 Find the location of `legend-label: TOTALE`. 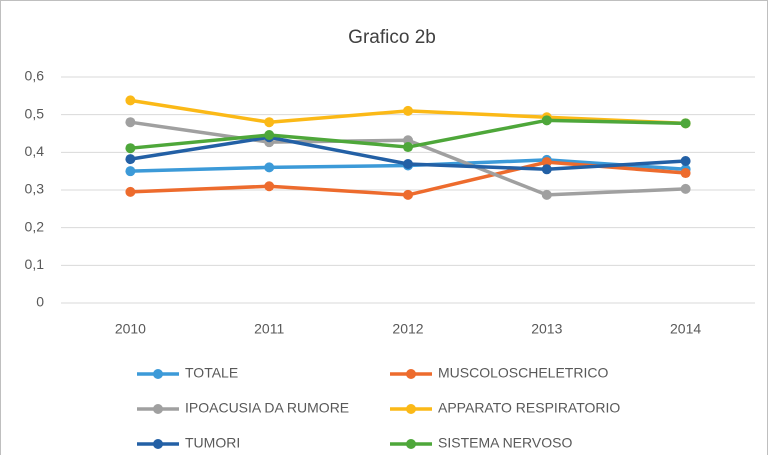

legend-label: TOTALE is located at coordinates (211, 373).